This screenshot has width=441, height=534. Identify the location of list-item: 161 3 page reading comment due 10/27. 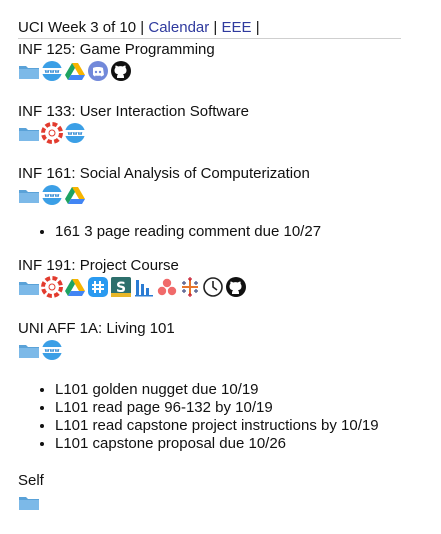
(239, 232).